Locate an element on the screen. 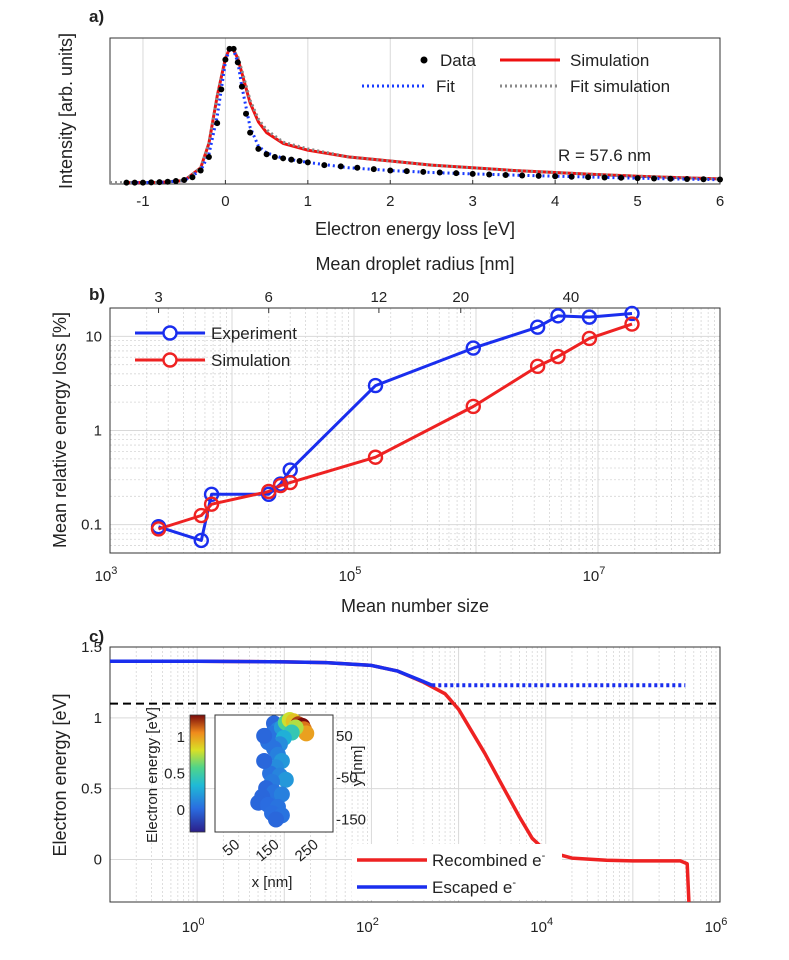 Image resolution: width=789 pixels, height=960 pixels. panel-b-top-xlabel: Mean droplet radius [nm] is located at coordinates (414, 264).